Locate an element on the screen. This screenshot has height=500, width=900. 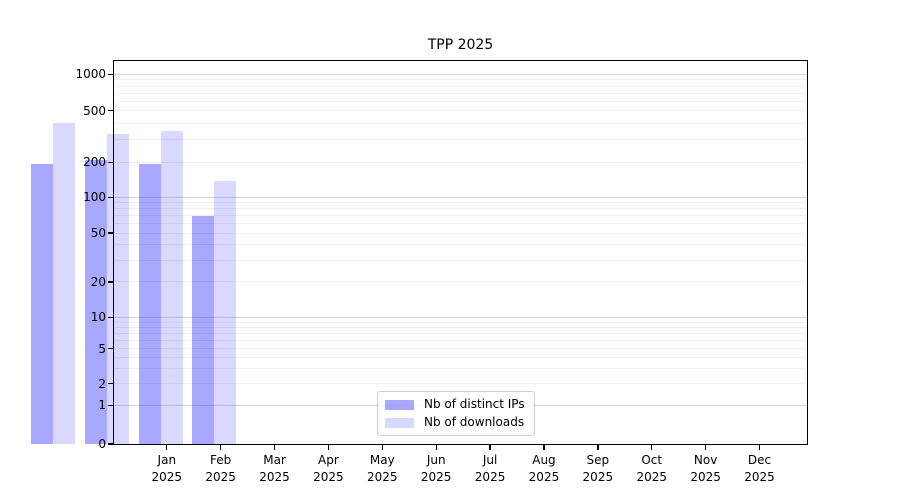
bar-distinct-ips-feb is located at coordinates (95, 301).